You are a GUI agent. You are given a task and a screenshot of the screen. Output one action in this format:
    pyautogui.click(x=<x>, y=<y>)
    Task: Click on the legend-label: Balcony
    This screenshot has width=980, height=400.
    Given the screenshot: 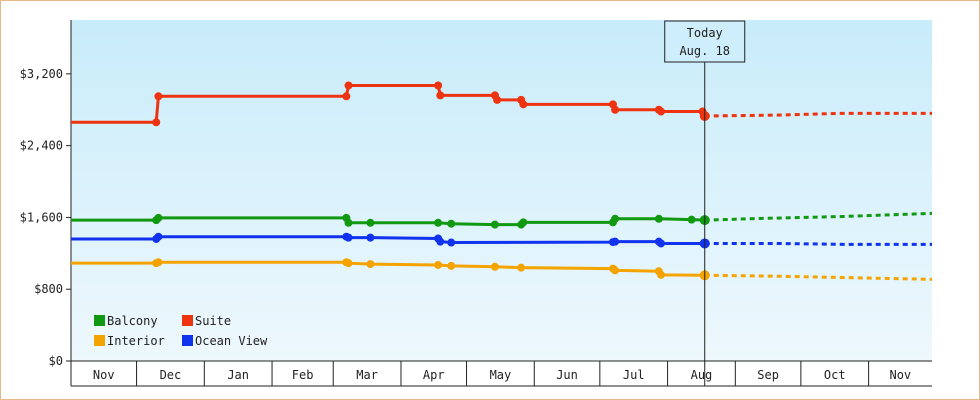 What is the action you would take?
    pyautogui.click(x=132, y=321)
    